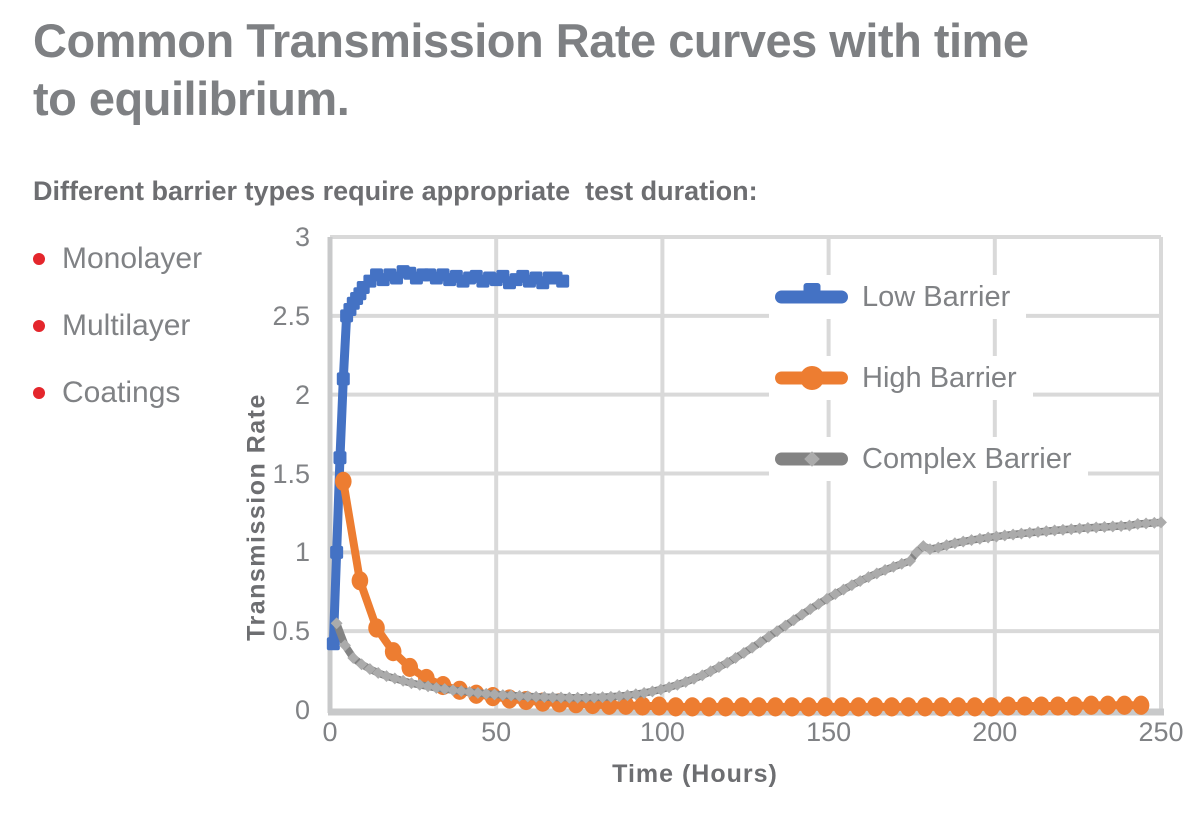 This screenshot has width=1200, height=834. I want to click on legend-item-low-barrier: Low Barrier, so click(898, 297).